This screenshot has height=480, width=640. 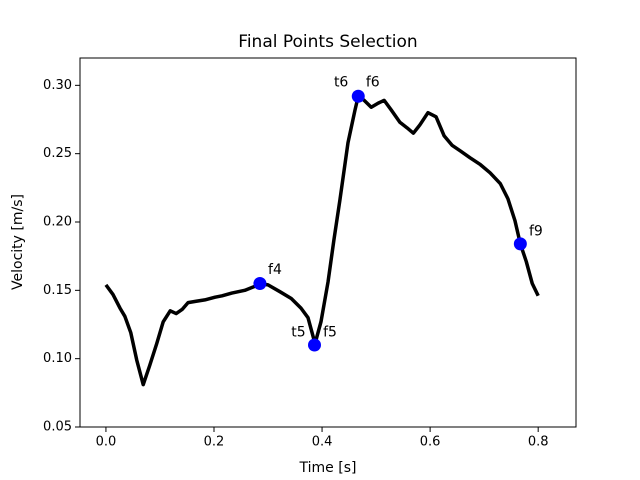 What do you see at coordinates (214, 442) in the screenshot?
I see `x-tick-label: 0.2` at bounding box center [214, 442].